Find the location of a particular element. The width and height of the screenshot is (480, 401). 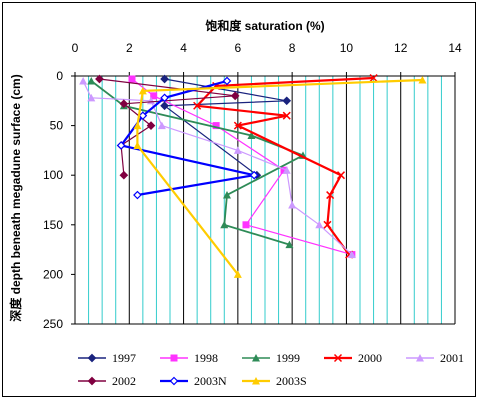

x-tick-label: 2 is located at coordinates (129, 48).